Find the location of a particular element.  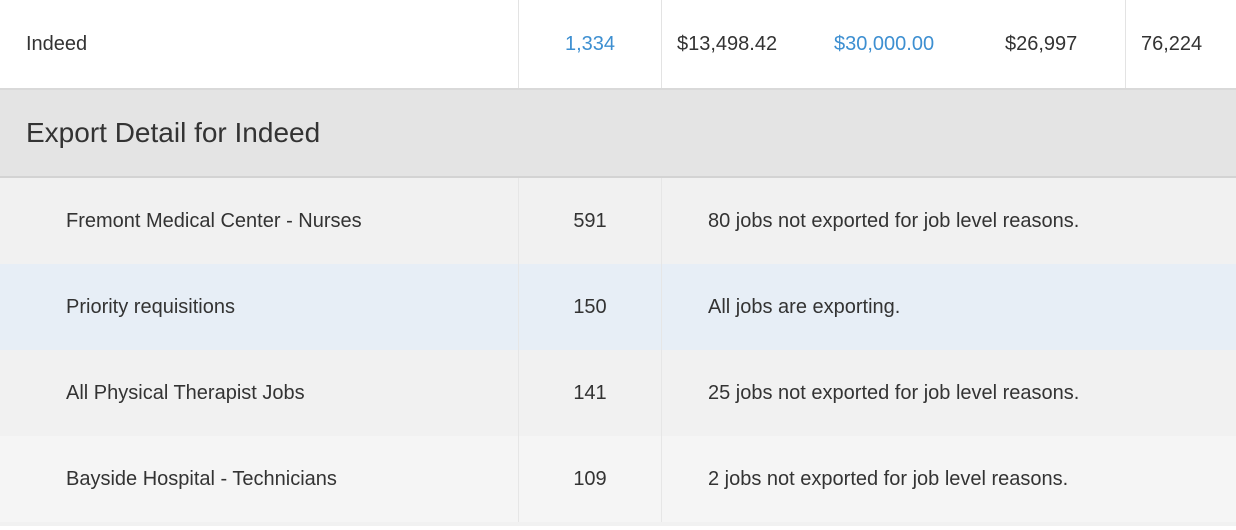

export-detail-title: Export Detail for Indeed is located at coordinates (173, 132).